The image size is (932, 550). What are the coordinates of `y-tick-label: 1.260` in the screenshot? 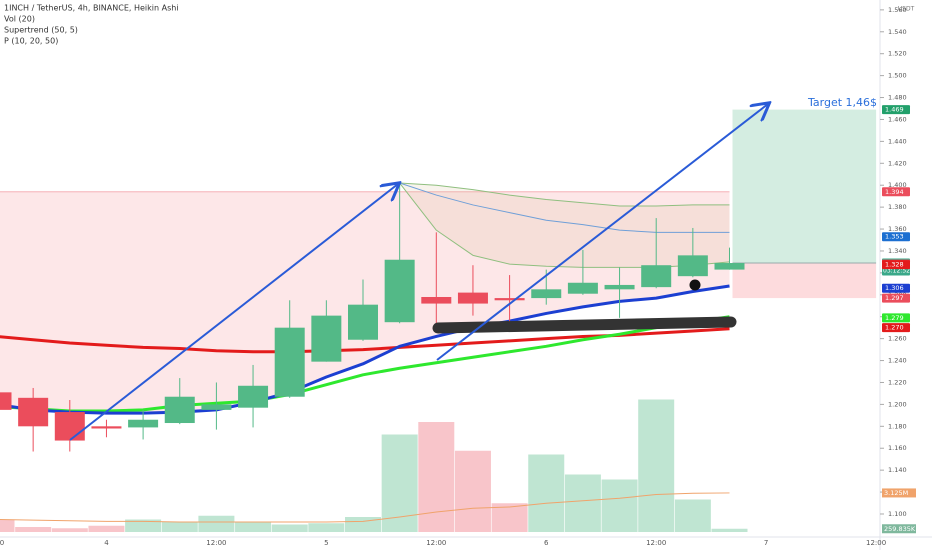 It's located at (897, 339).